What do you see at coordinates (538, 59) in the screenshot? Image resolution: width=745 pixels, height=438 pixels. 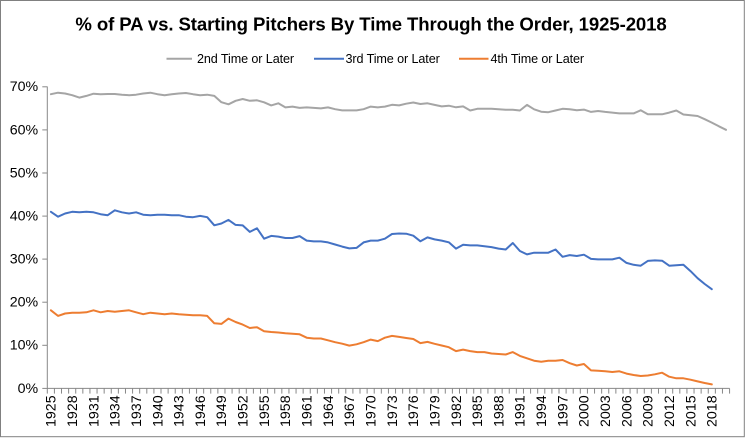 I see `svg-text: 4th Time or Later` at bounding box center [538, 59].